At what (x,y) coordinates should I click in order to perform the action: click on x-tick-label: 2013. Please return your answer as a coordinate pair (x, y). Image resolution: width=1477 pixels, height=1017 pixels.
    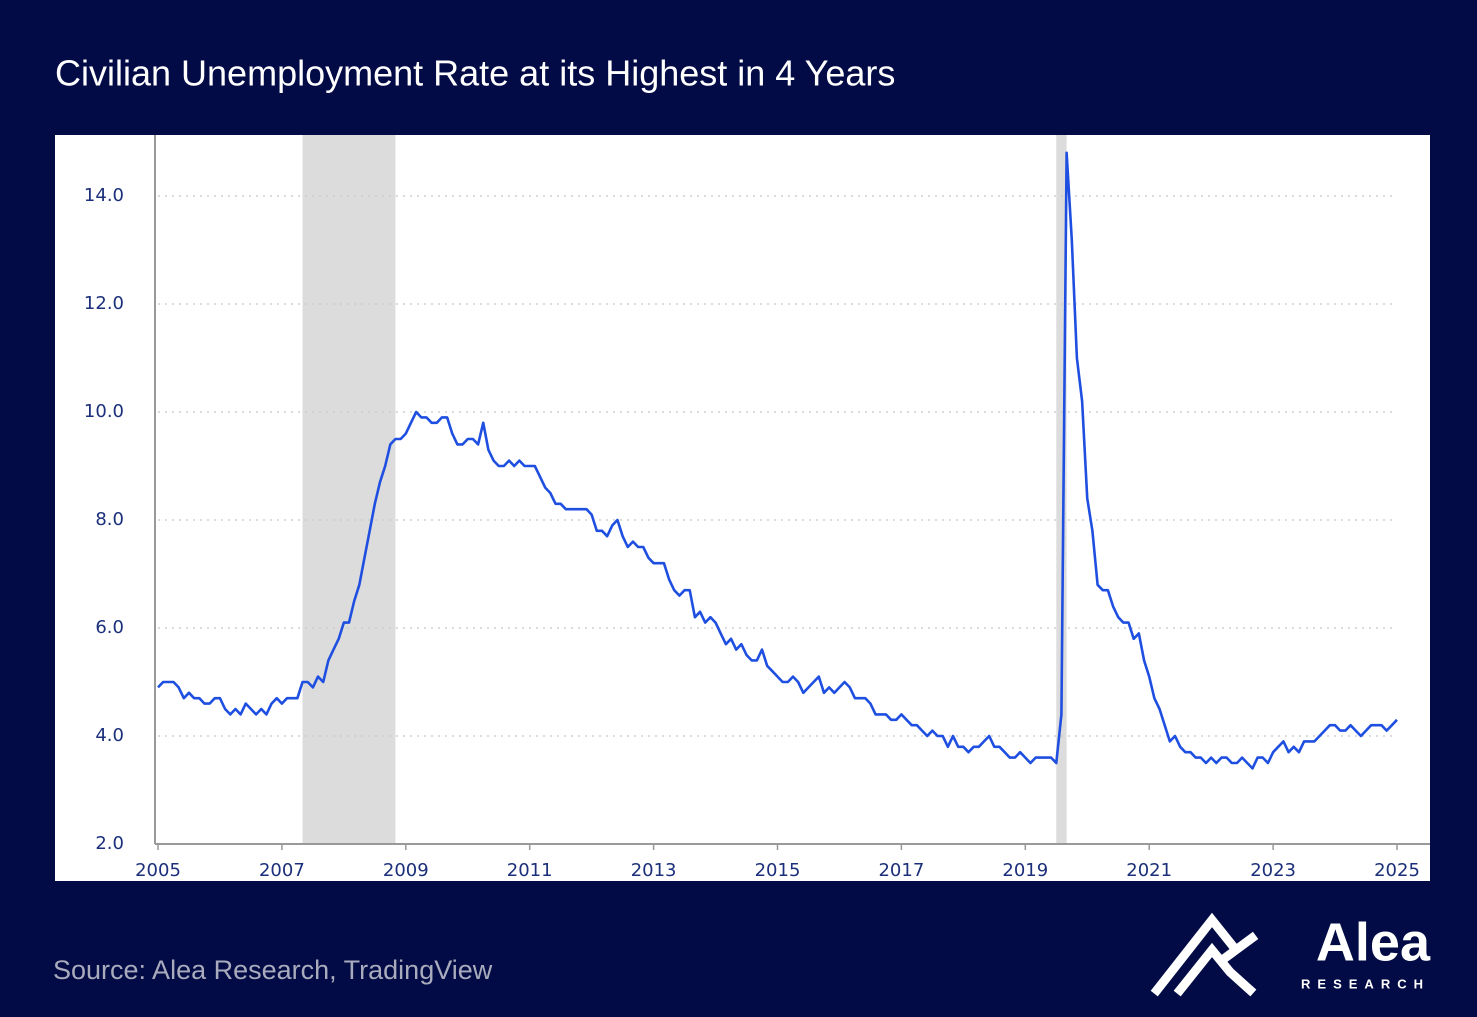
    Looking at the image, I should click on (654, 870).